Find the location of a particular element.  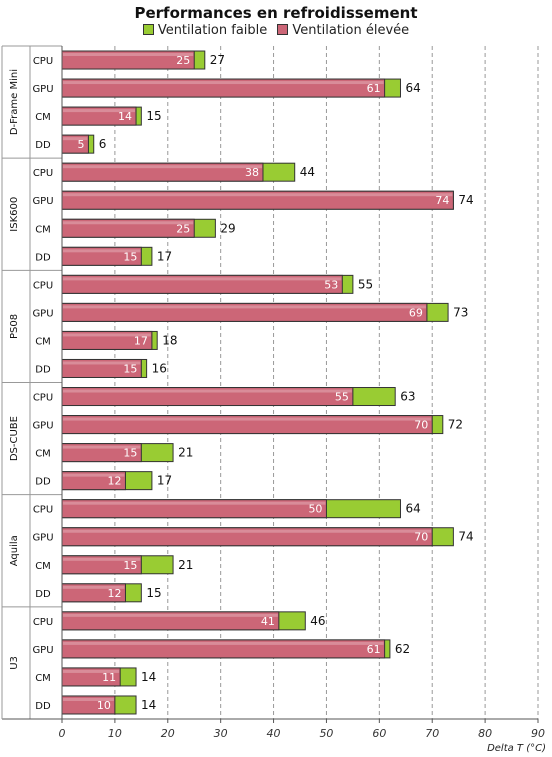

data-label-elevee: 61 is located at coordinates (374, 649).